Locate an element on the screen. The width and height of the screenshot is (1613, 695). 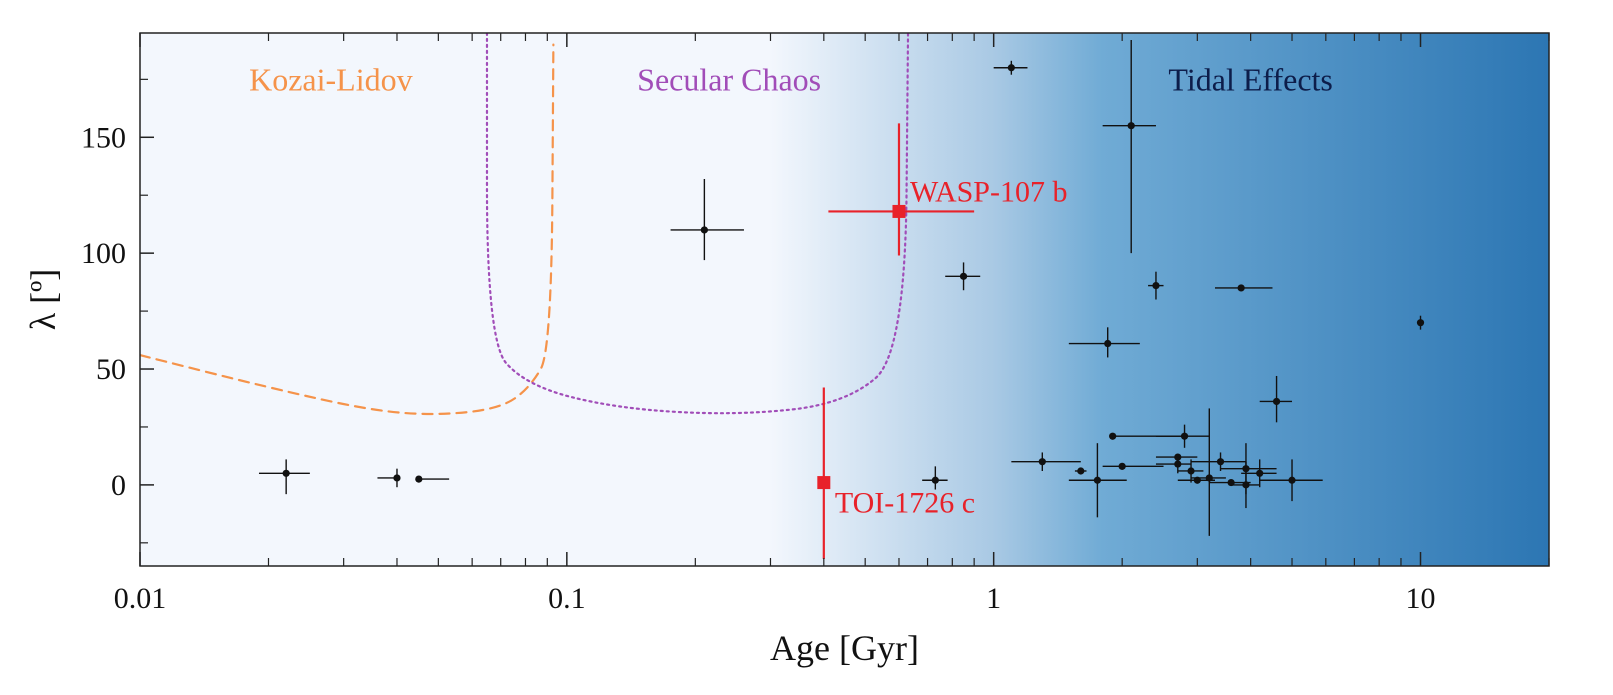
y-tick-label: 50 is located at coordinates (111, 369).